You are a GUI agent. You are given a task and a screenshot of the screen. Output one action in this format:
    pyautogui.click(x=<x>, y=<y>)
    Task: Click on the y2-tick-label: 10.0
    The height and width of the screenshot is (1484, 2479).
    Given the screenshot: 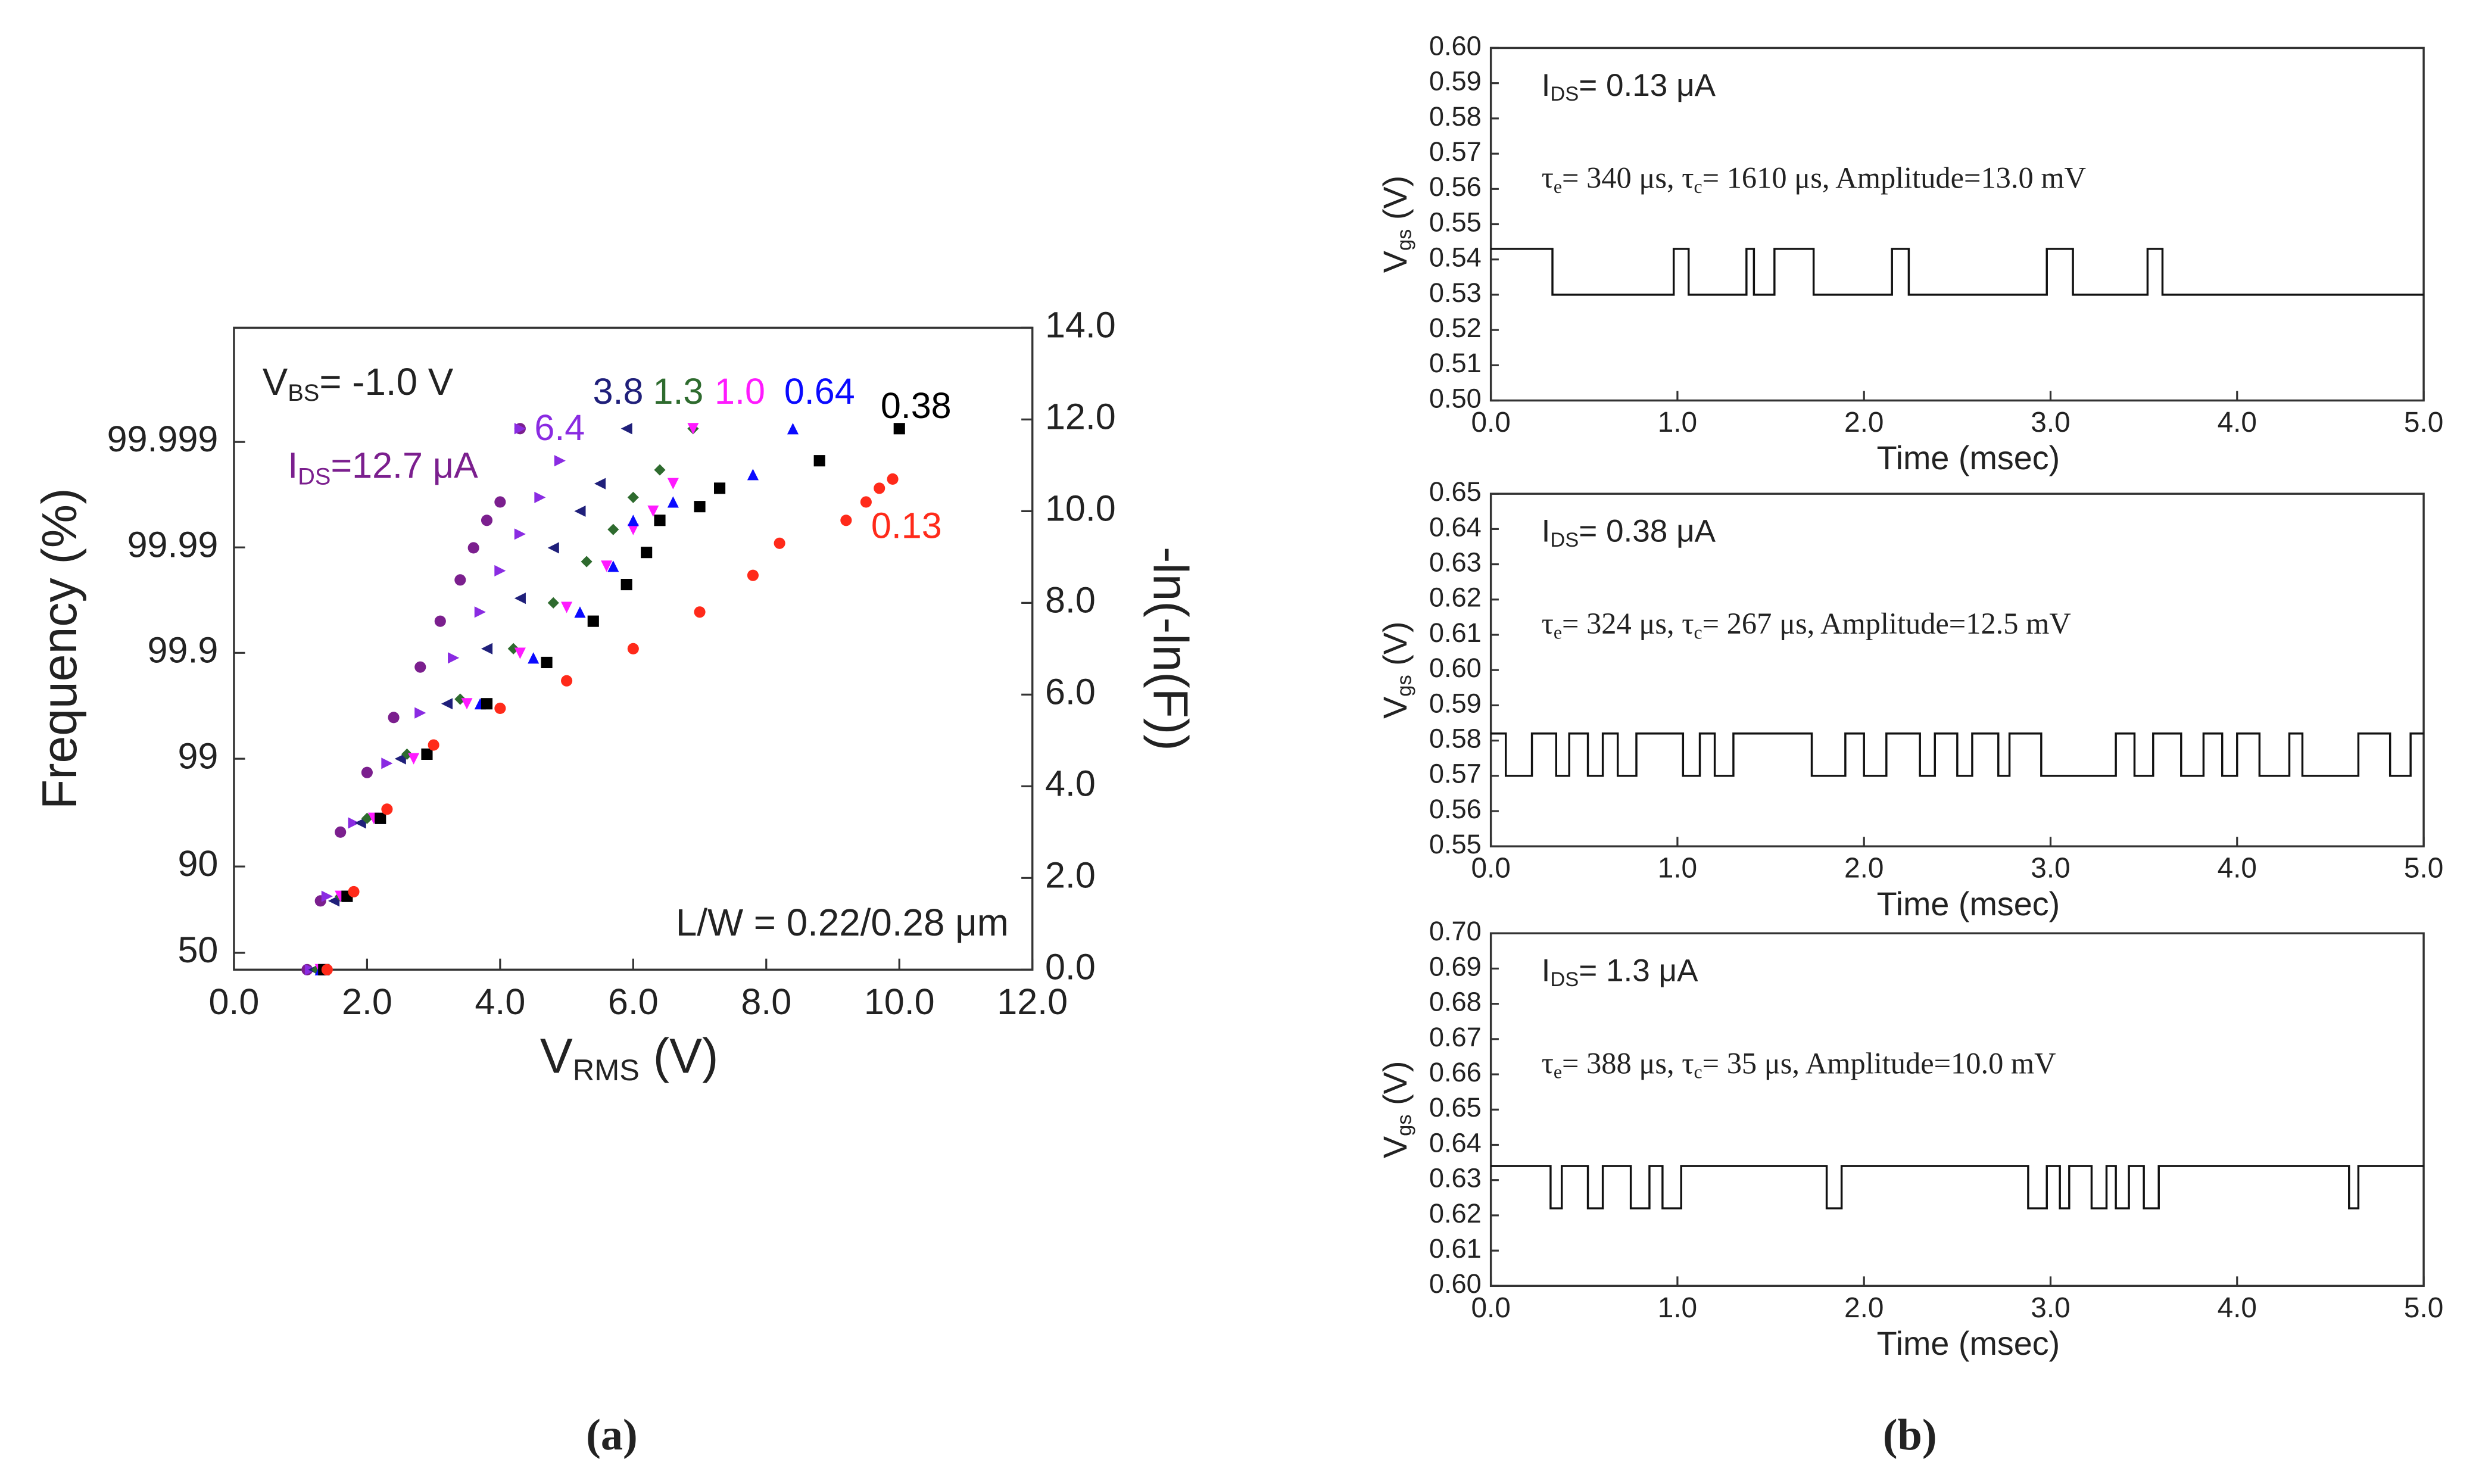 What is the action you would take?
    pyautogui.click(x=1080, y=508)
    